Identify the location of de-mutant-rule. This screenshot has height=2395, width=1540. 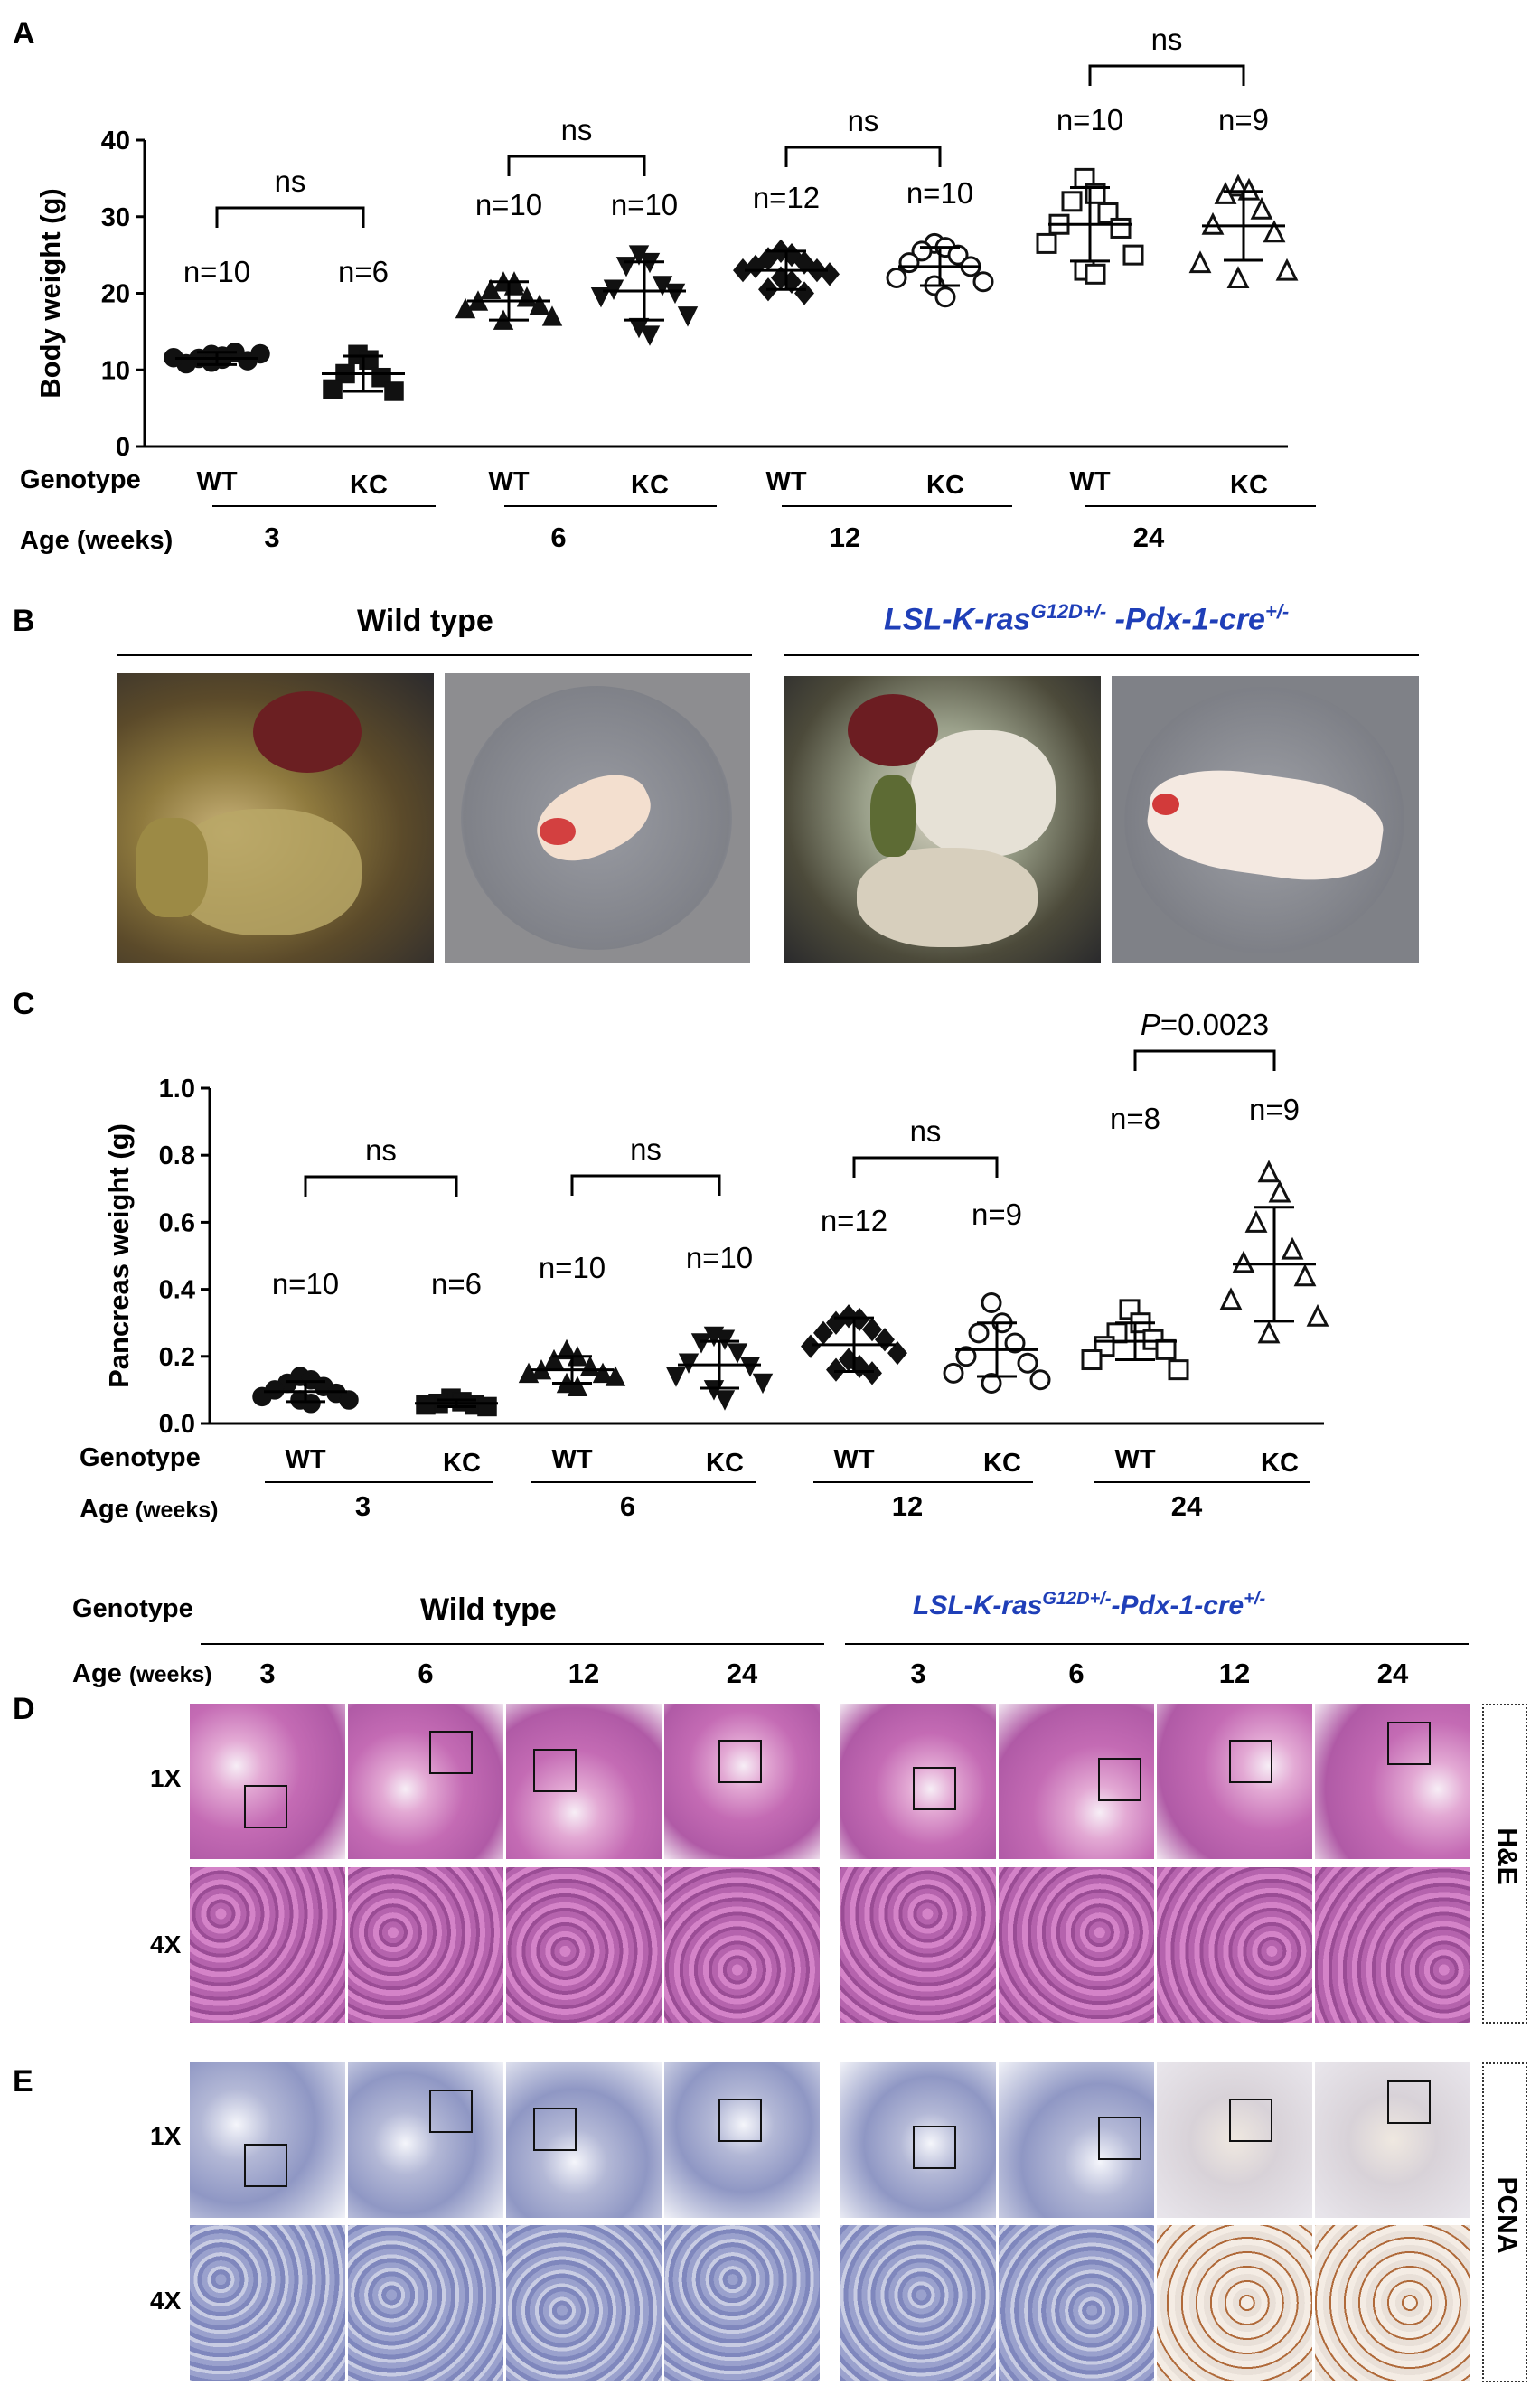
(1157, 1644).